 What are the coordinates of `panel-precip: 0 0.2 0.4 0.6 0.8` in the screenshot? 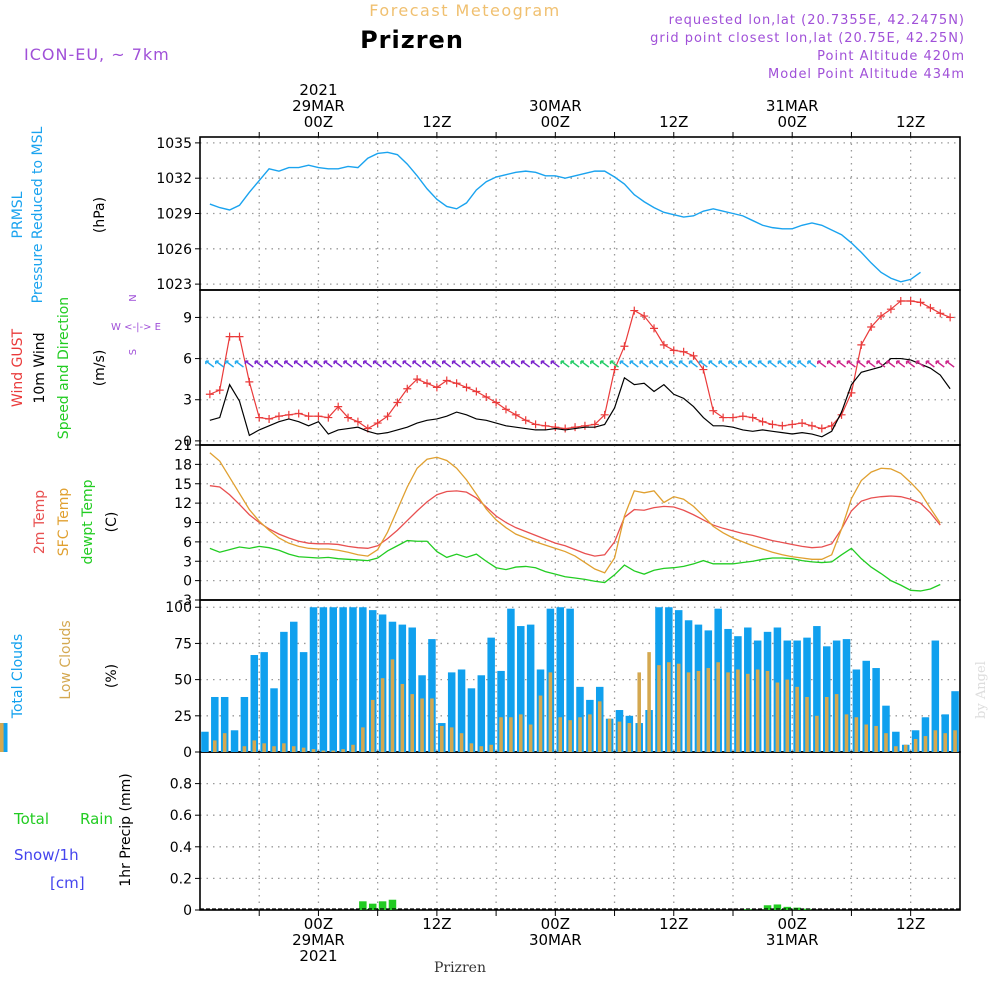 It's located at (565, 835).